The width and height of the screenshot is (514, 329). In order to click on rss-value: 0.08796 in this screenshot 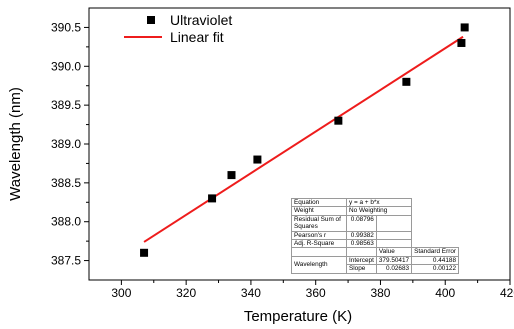, I will do `click(361, 223)`.